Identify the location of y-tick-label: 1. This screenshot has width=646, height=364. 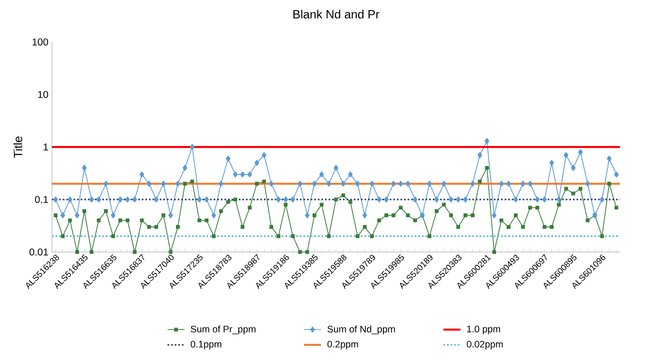
(46, 147).